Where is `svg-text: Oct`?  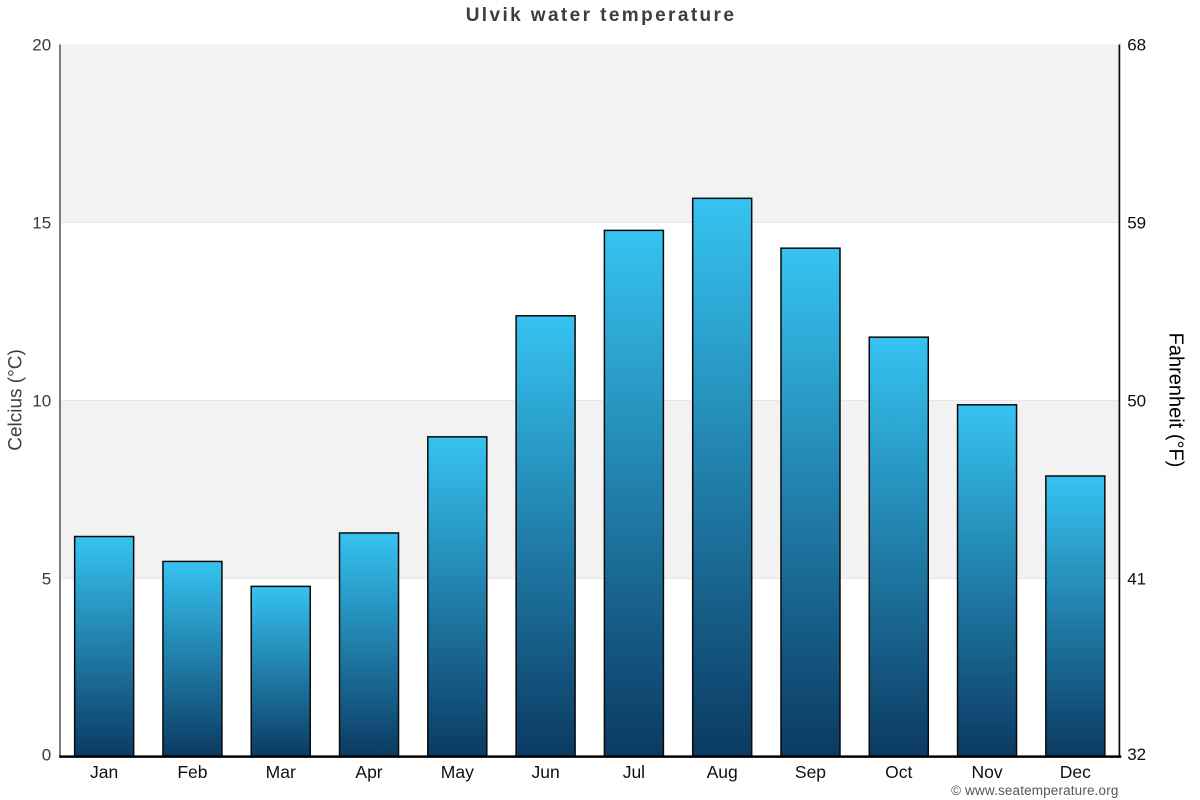 svg-text: Oct is located at coordinates (898, 772).